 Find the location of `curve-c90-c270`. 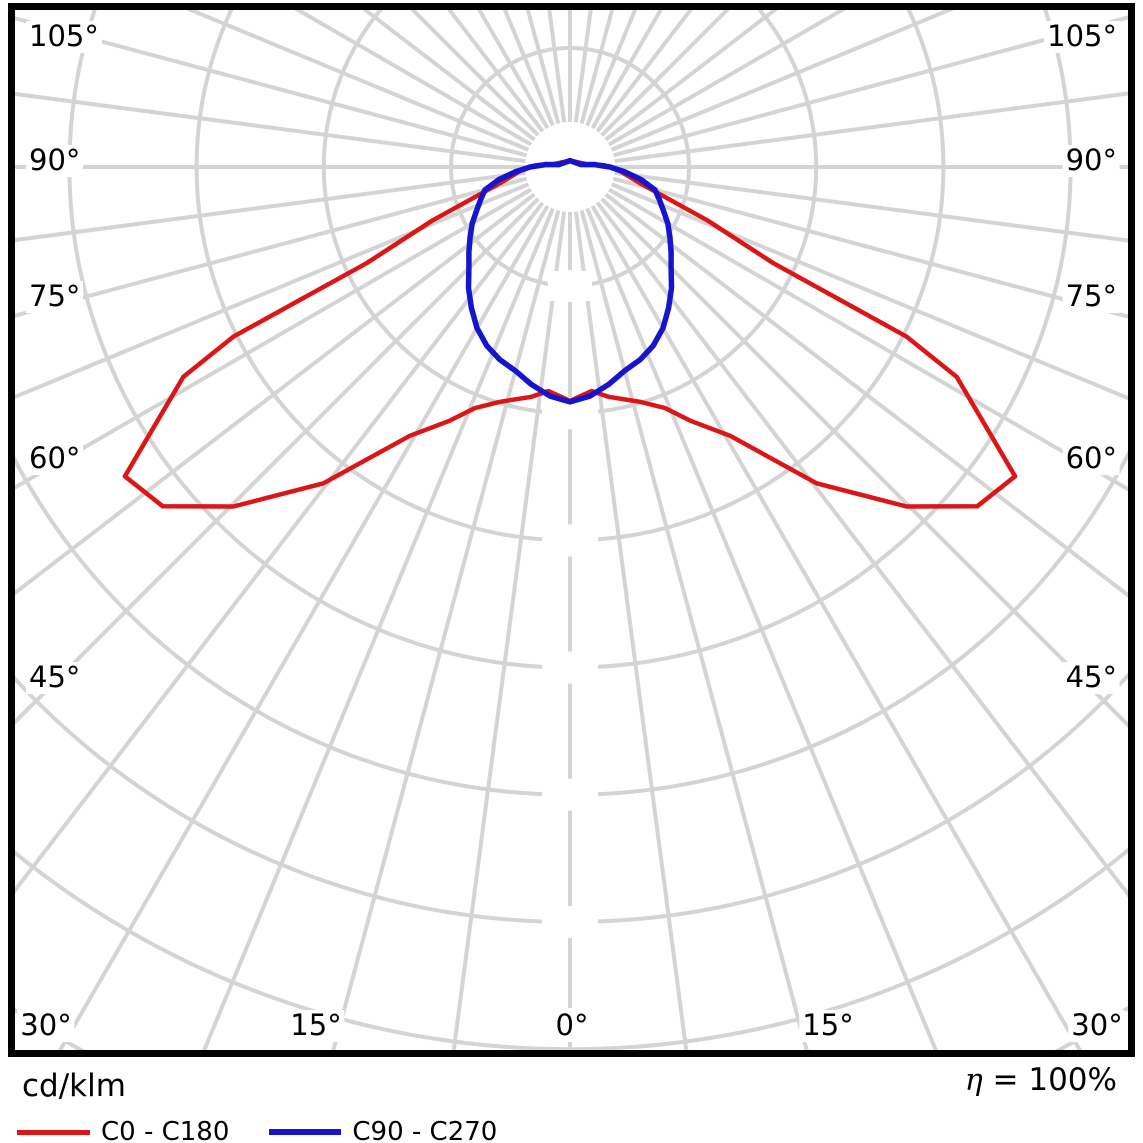

curve-c90-c270 is located at coordinates (570, 281).